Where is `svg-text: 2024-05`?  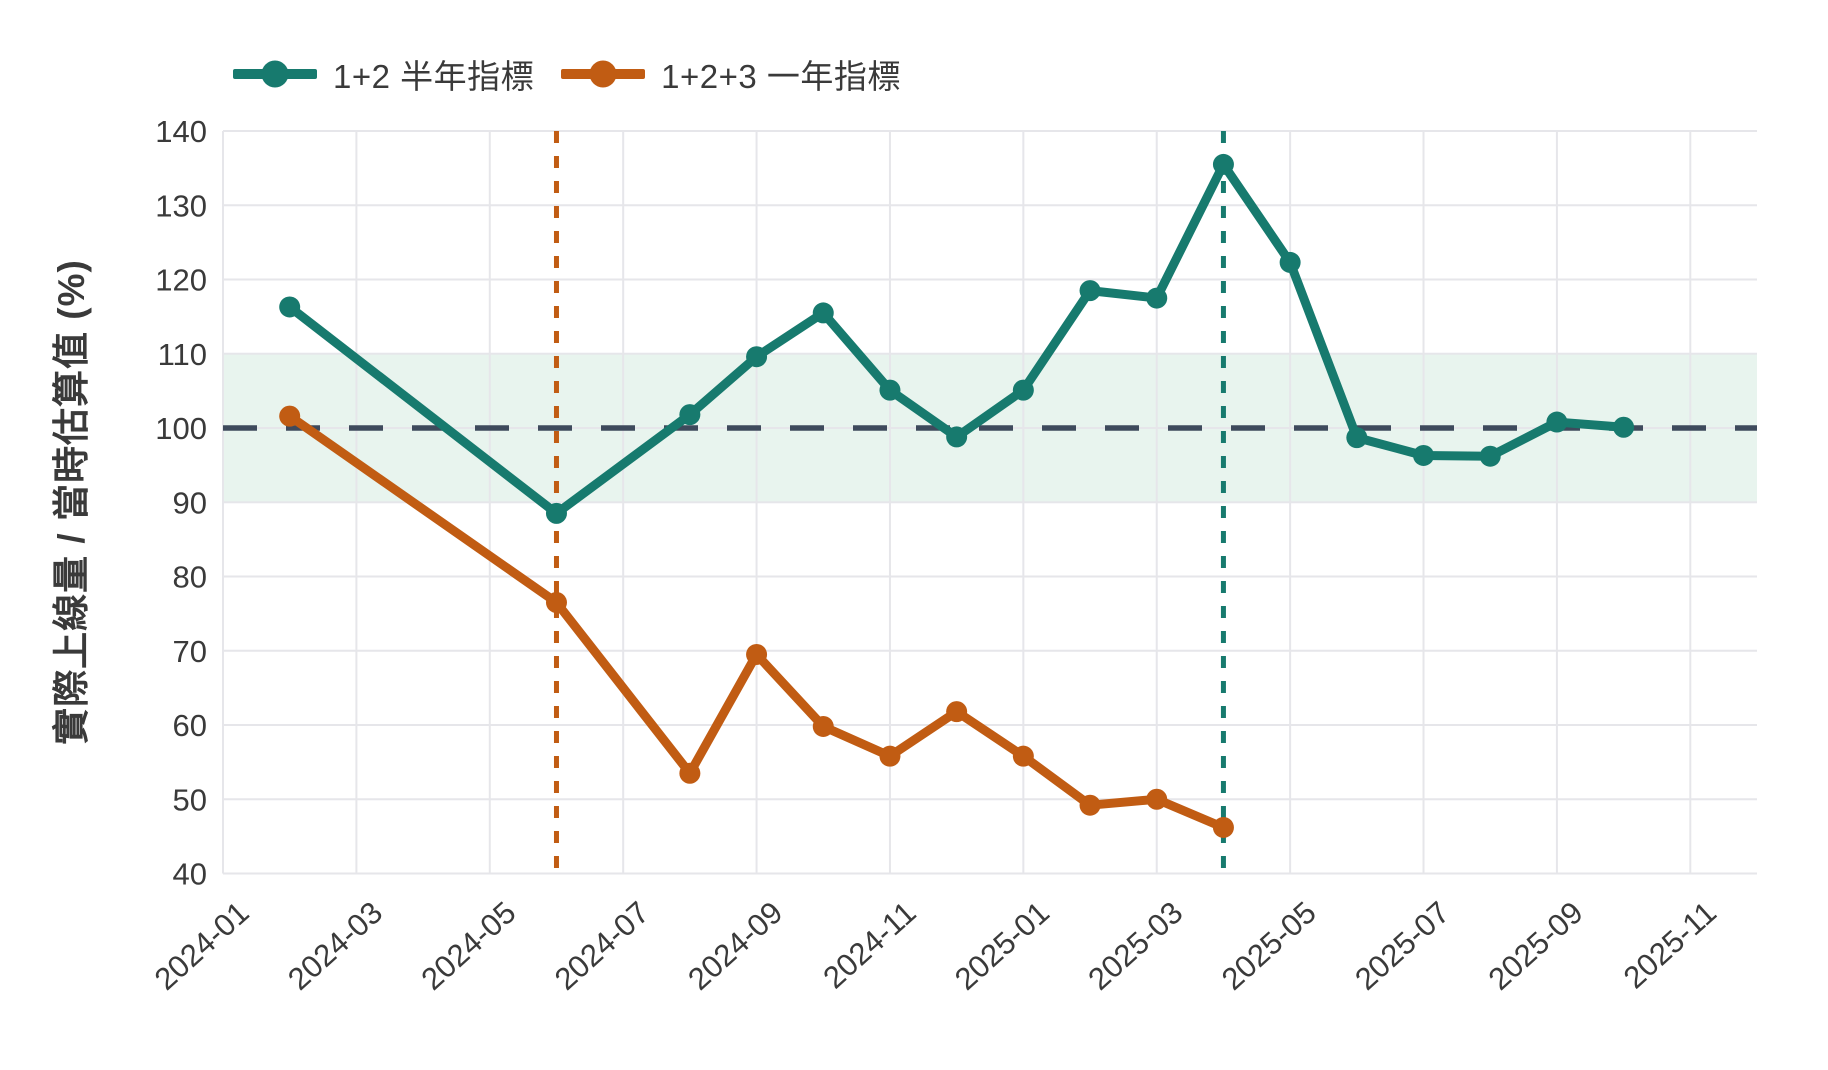 svg-text: 2024-05 is located at coordinates (468, 946).